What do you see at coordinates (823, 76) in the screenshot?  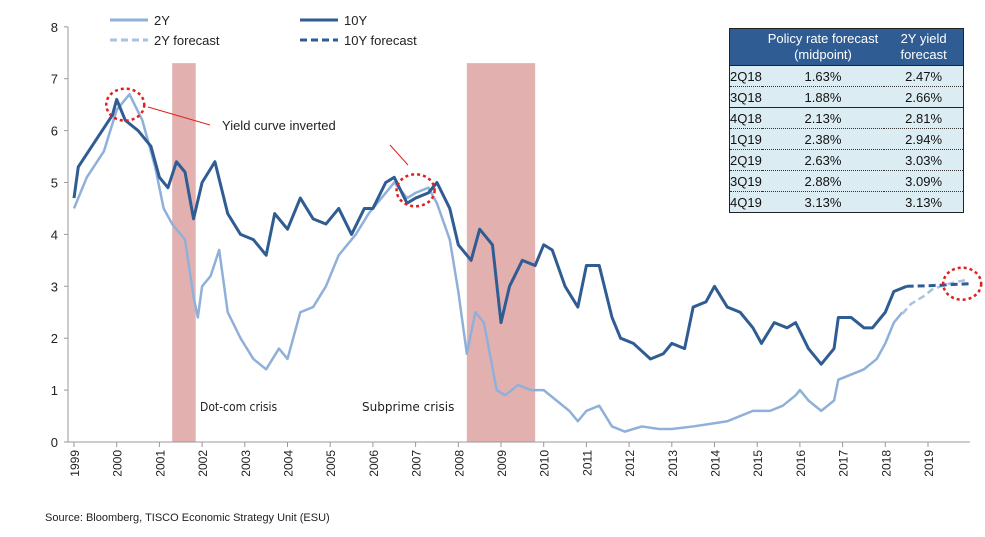 I see `table-cell: 1.63%` at bounding box center [823, 76].